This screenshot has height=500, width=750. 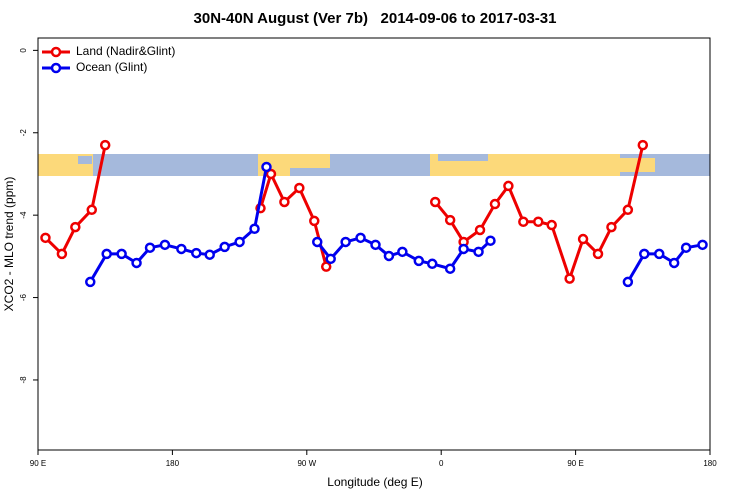 What do you see at coordinates (23, 297) in the screenshot?
I see `y-tick-label: -6` at bounding box center [23, 297].